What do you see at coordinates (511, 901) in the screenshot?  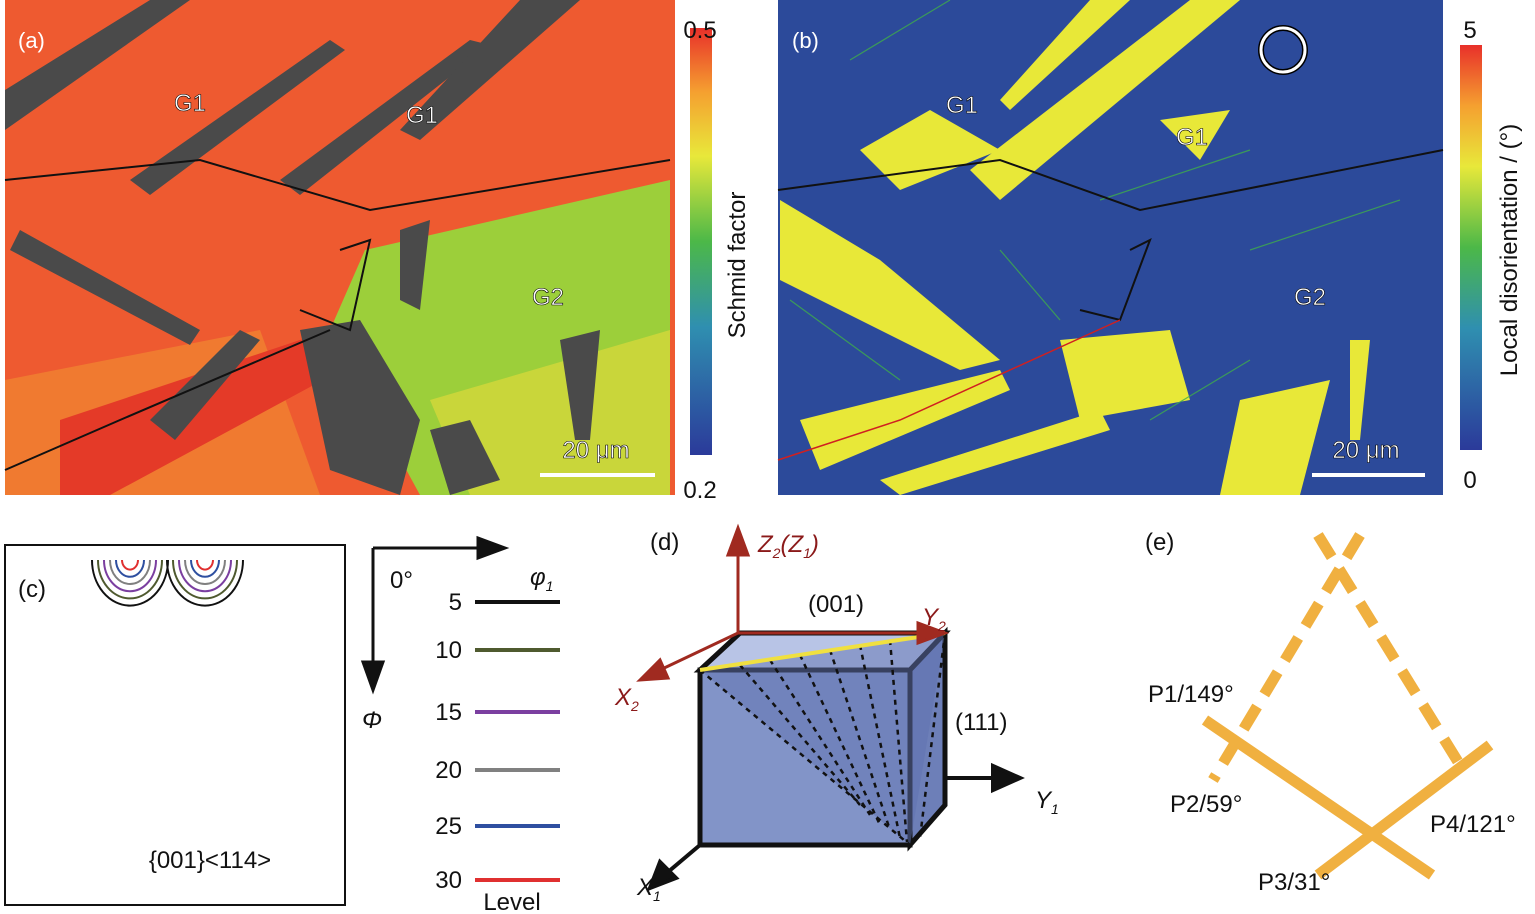 I see `legend-title: Level` at bounding box center [511, 901].